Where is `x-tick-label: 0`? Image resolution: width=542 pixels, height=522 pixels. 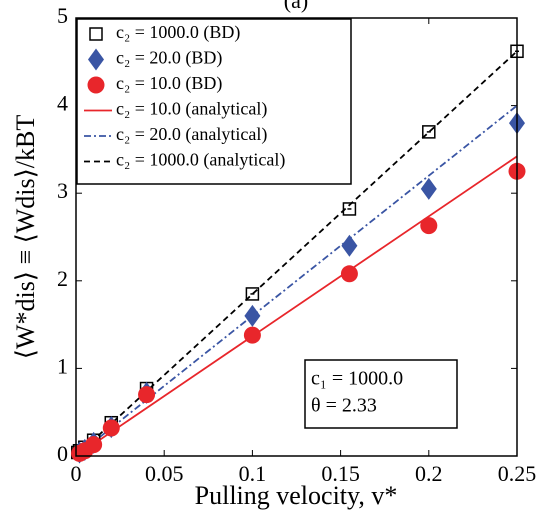
x-tick-label: 0 is located at coordinates (76, 473).